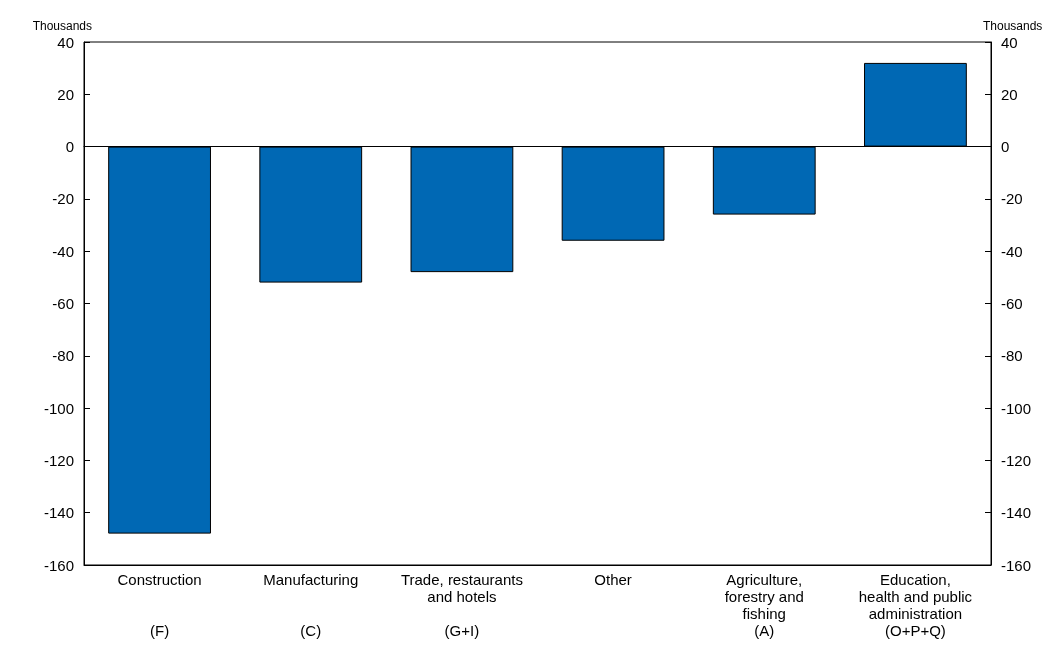  I want to click on y-tick-label: -20, so click(63, 199).